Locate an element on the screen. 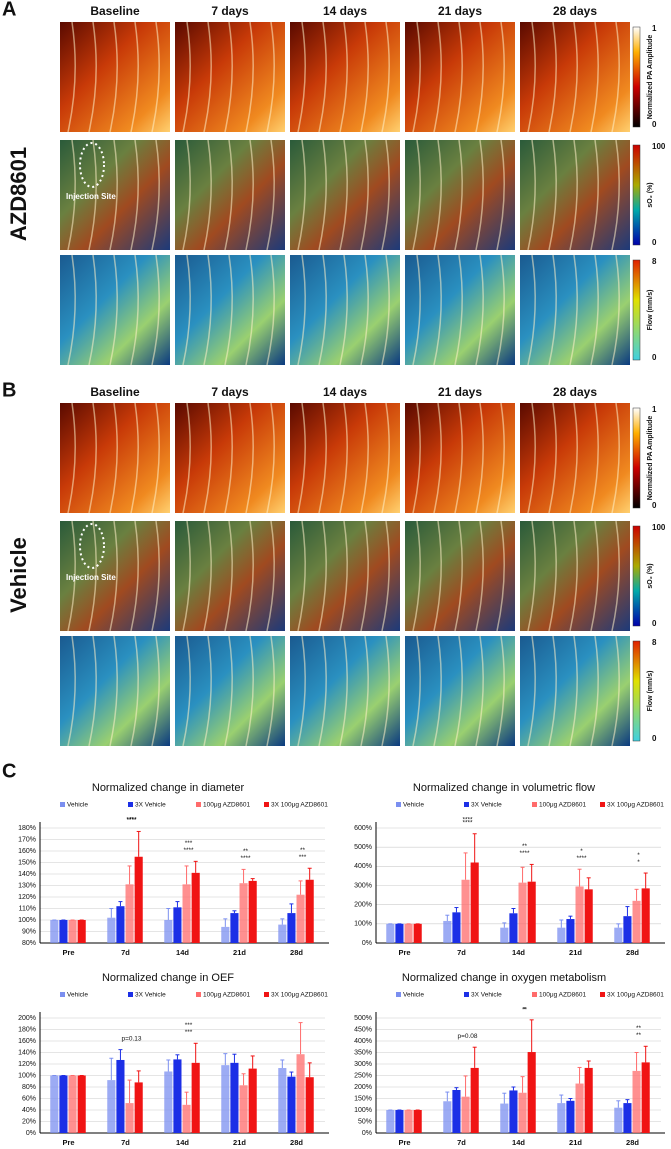 The image size is (671, 1149). column-header: Baseline is located at coordinates (115, 392).